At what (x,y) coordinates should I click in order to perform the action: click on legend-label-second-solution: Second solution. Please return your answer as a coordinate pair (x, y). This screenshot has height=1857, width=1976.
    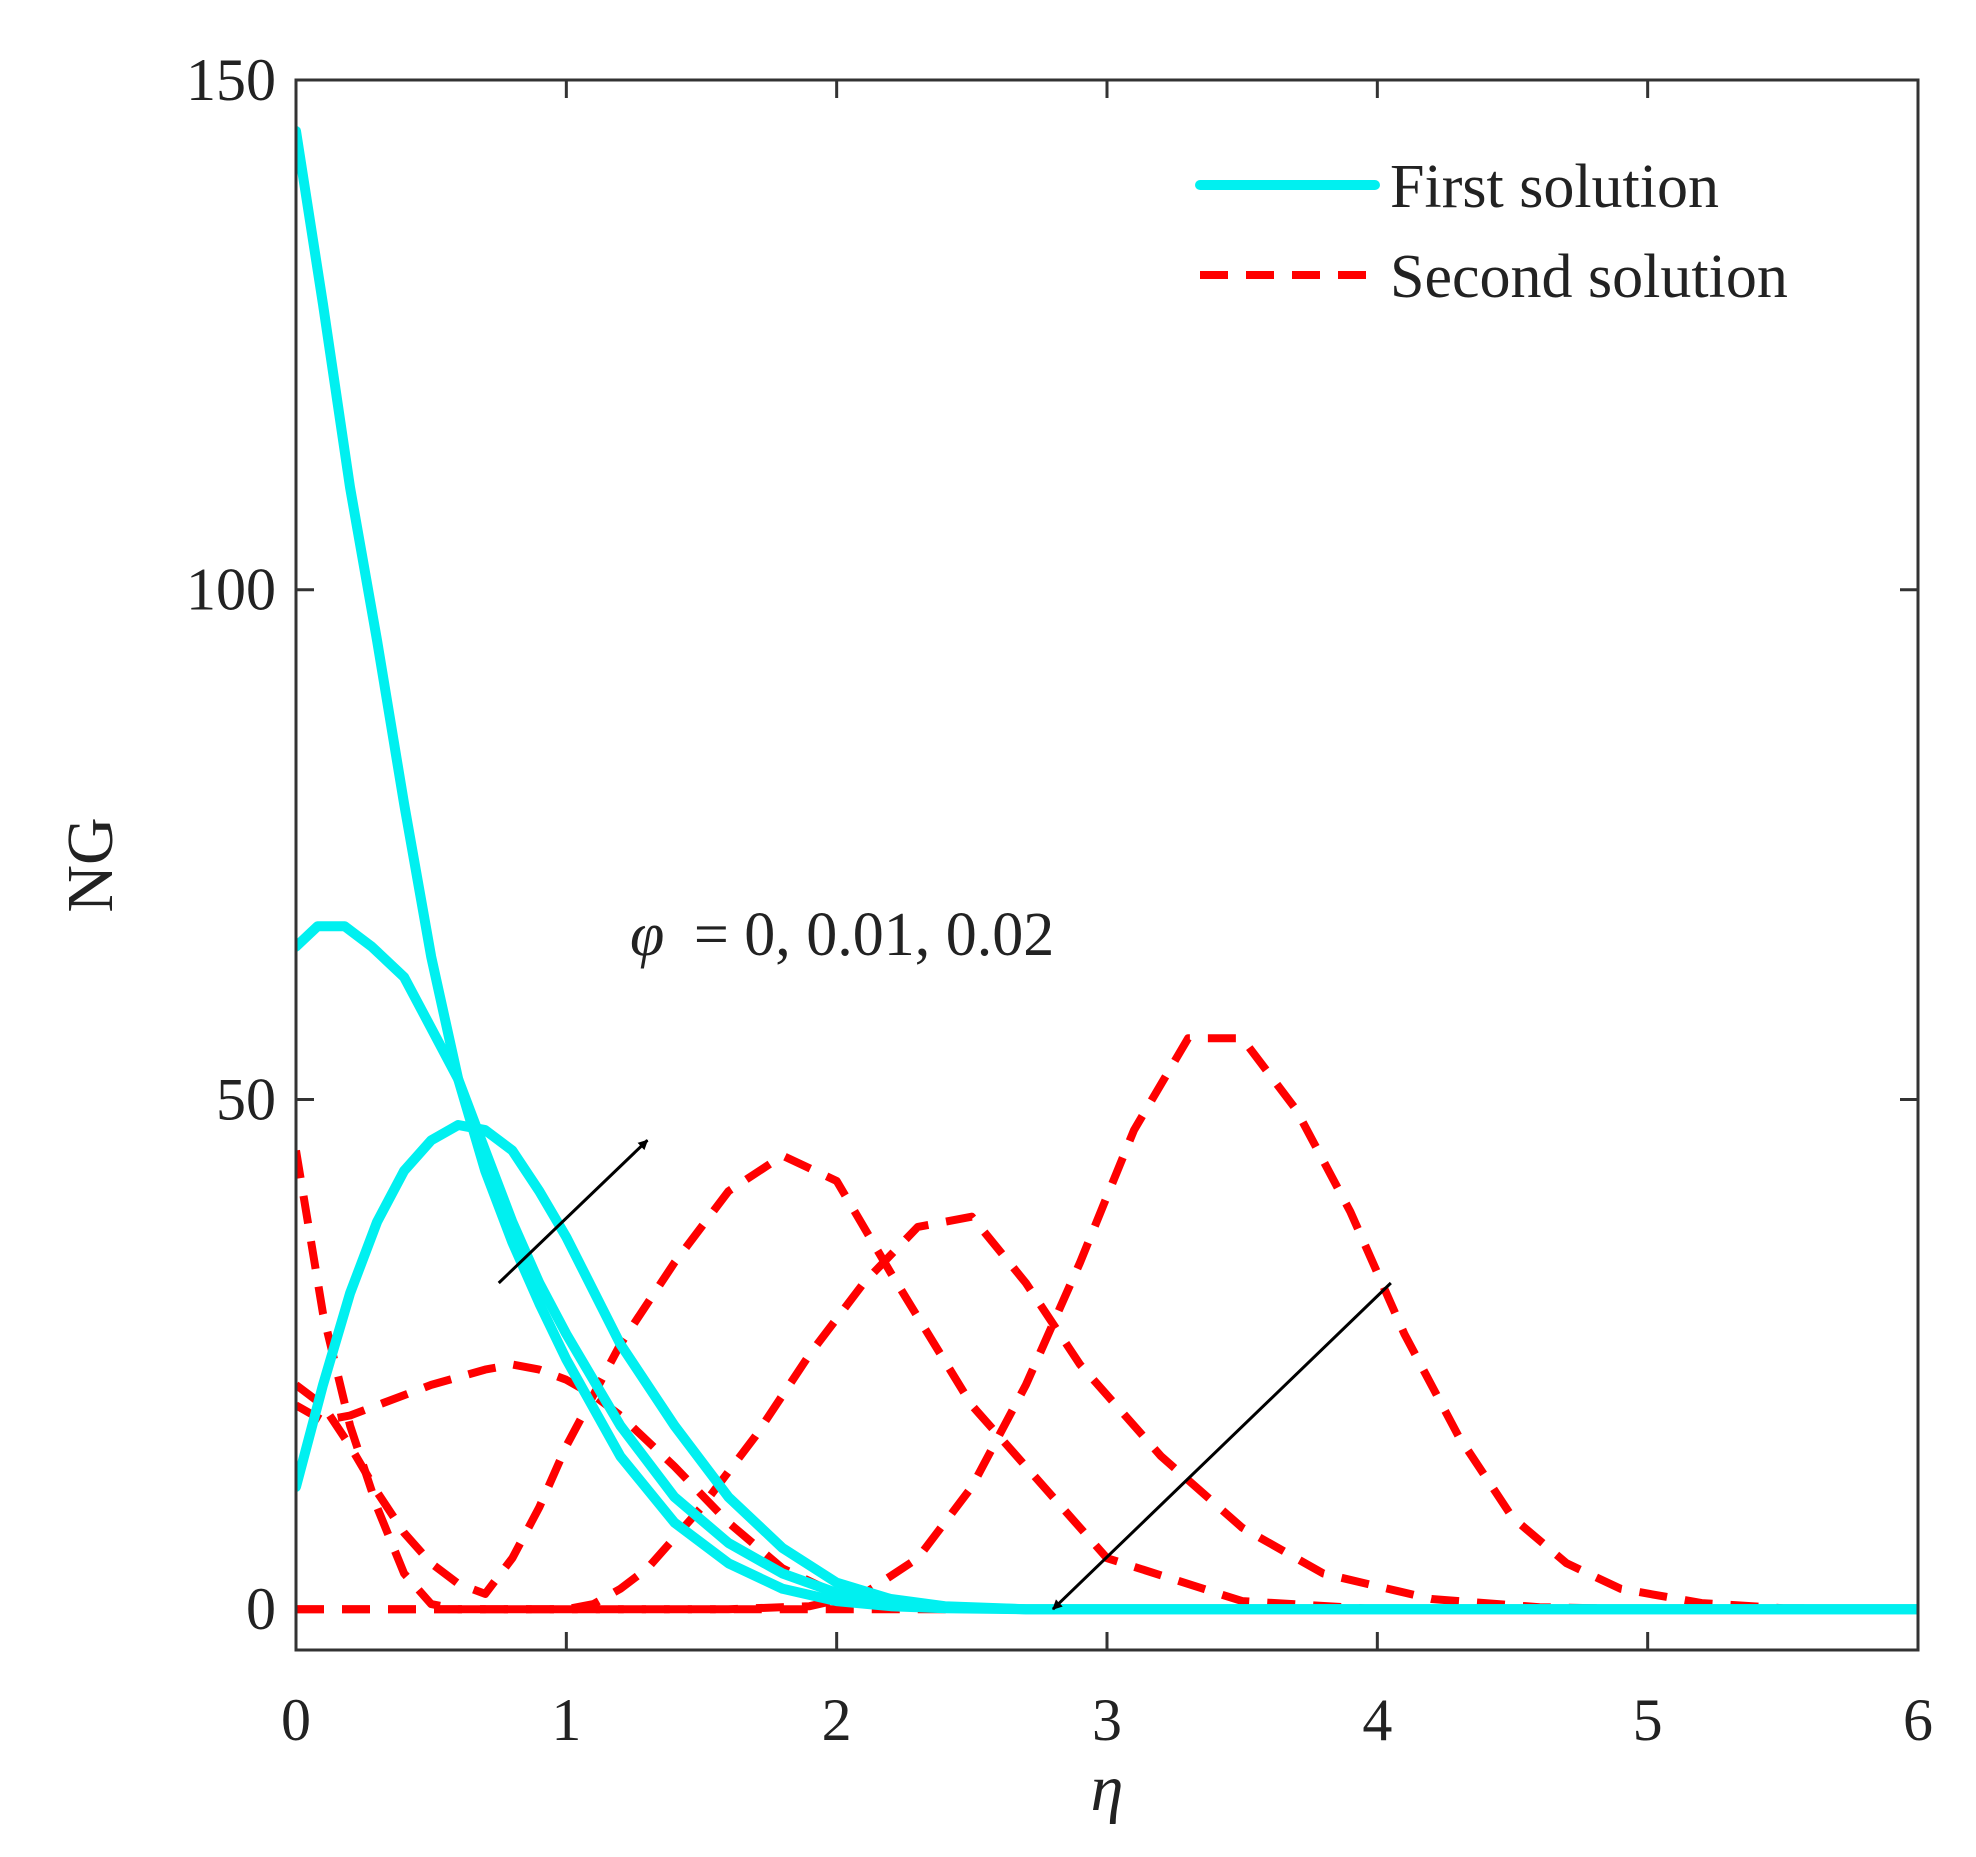
    Looking at the image, I should click on (1589, 277).